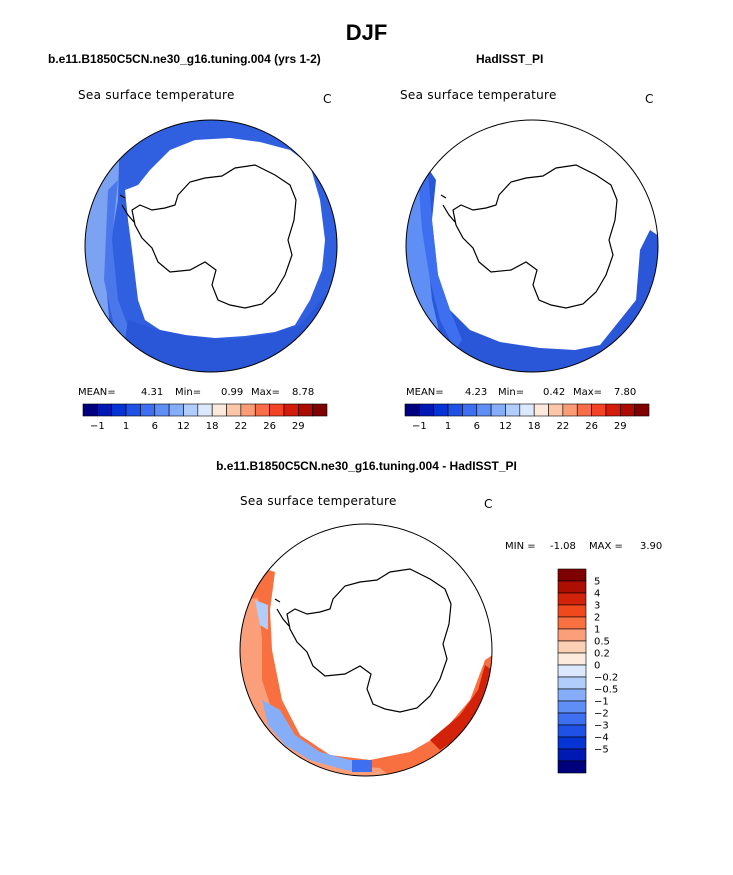 This screenshot has height=875, width=733. I want to click on panel2-variable-label: Sea surface temperature, so click(478, 95).